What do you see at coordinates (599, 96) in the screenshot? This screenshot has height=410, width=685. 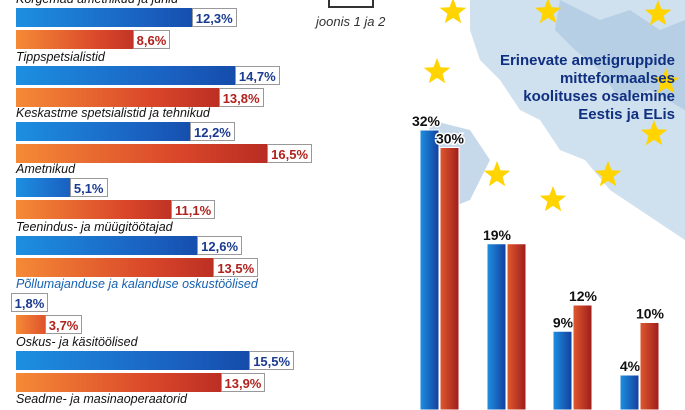 I see `title-line-3: koolituses osalemine` at bounding box center [599, 96].